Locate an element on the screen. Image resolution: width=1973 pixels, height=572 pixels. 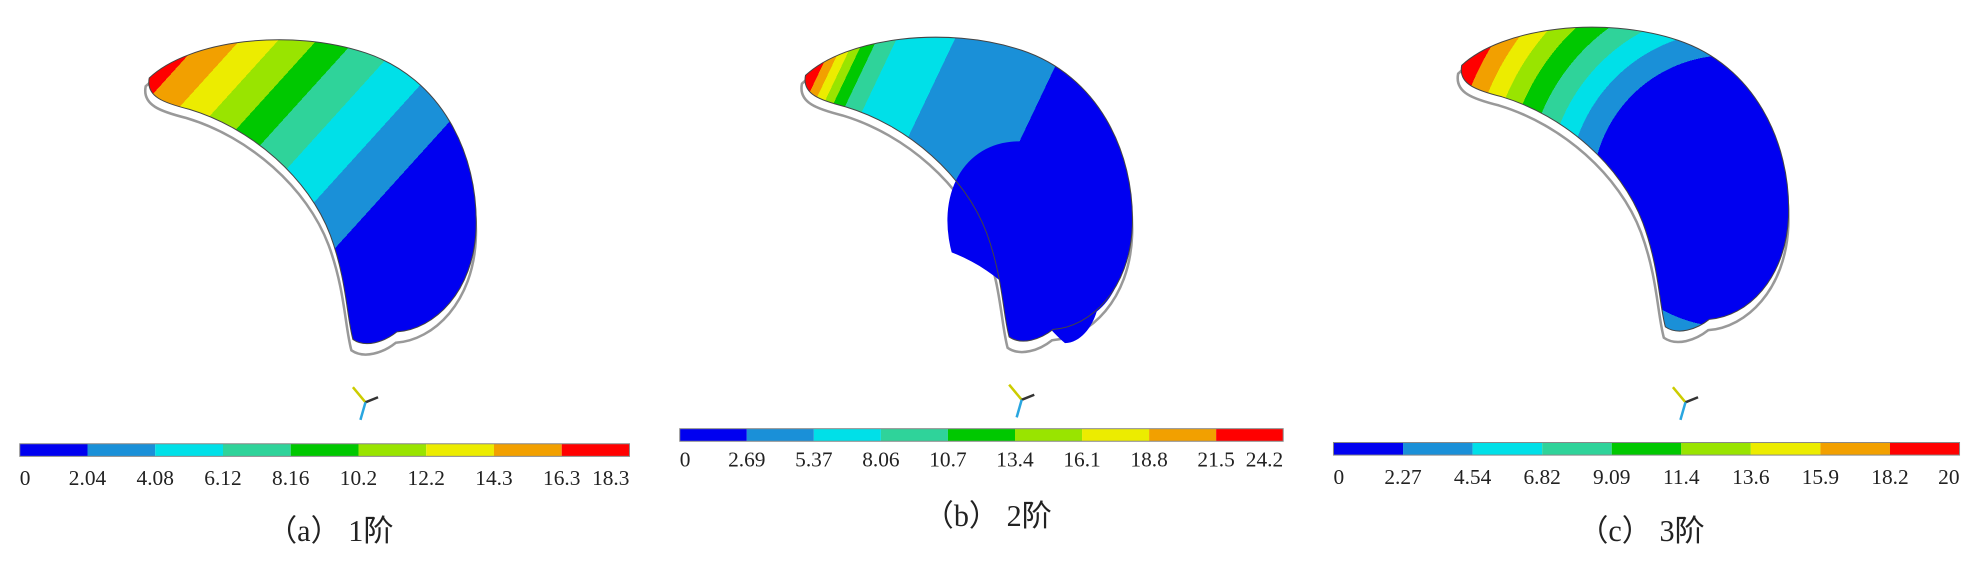
colorbar-label: 2.27 is located at coordinates (1403, 477).